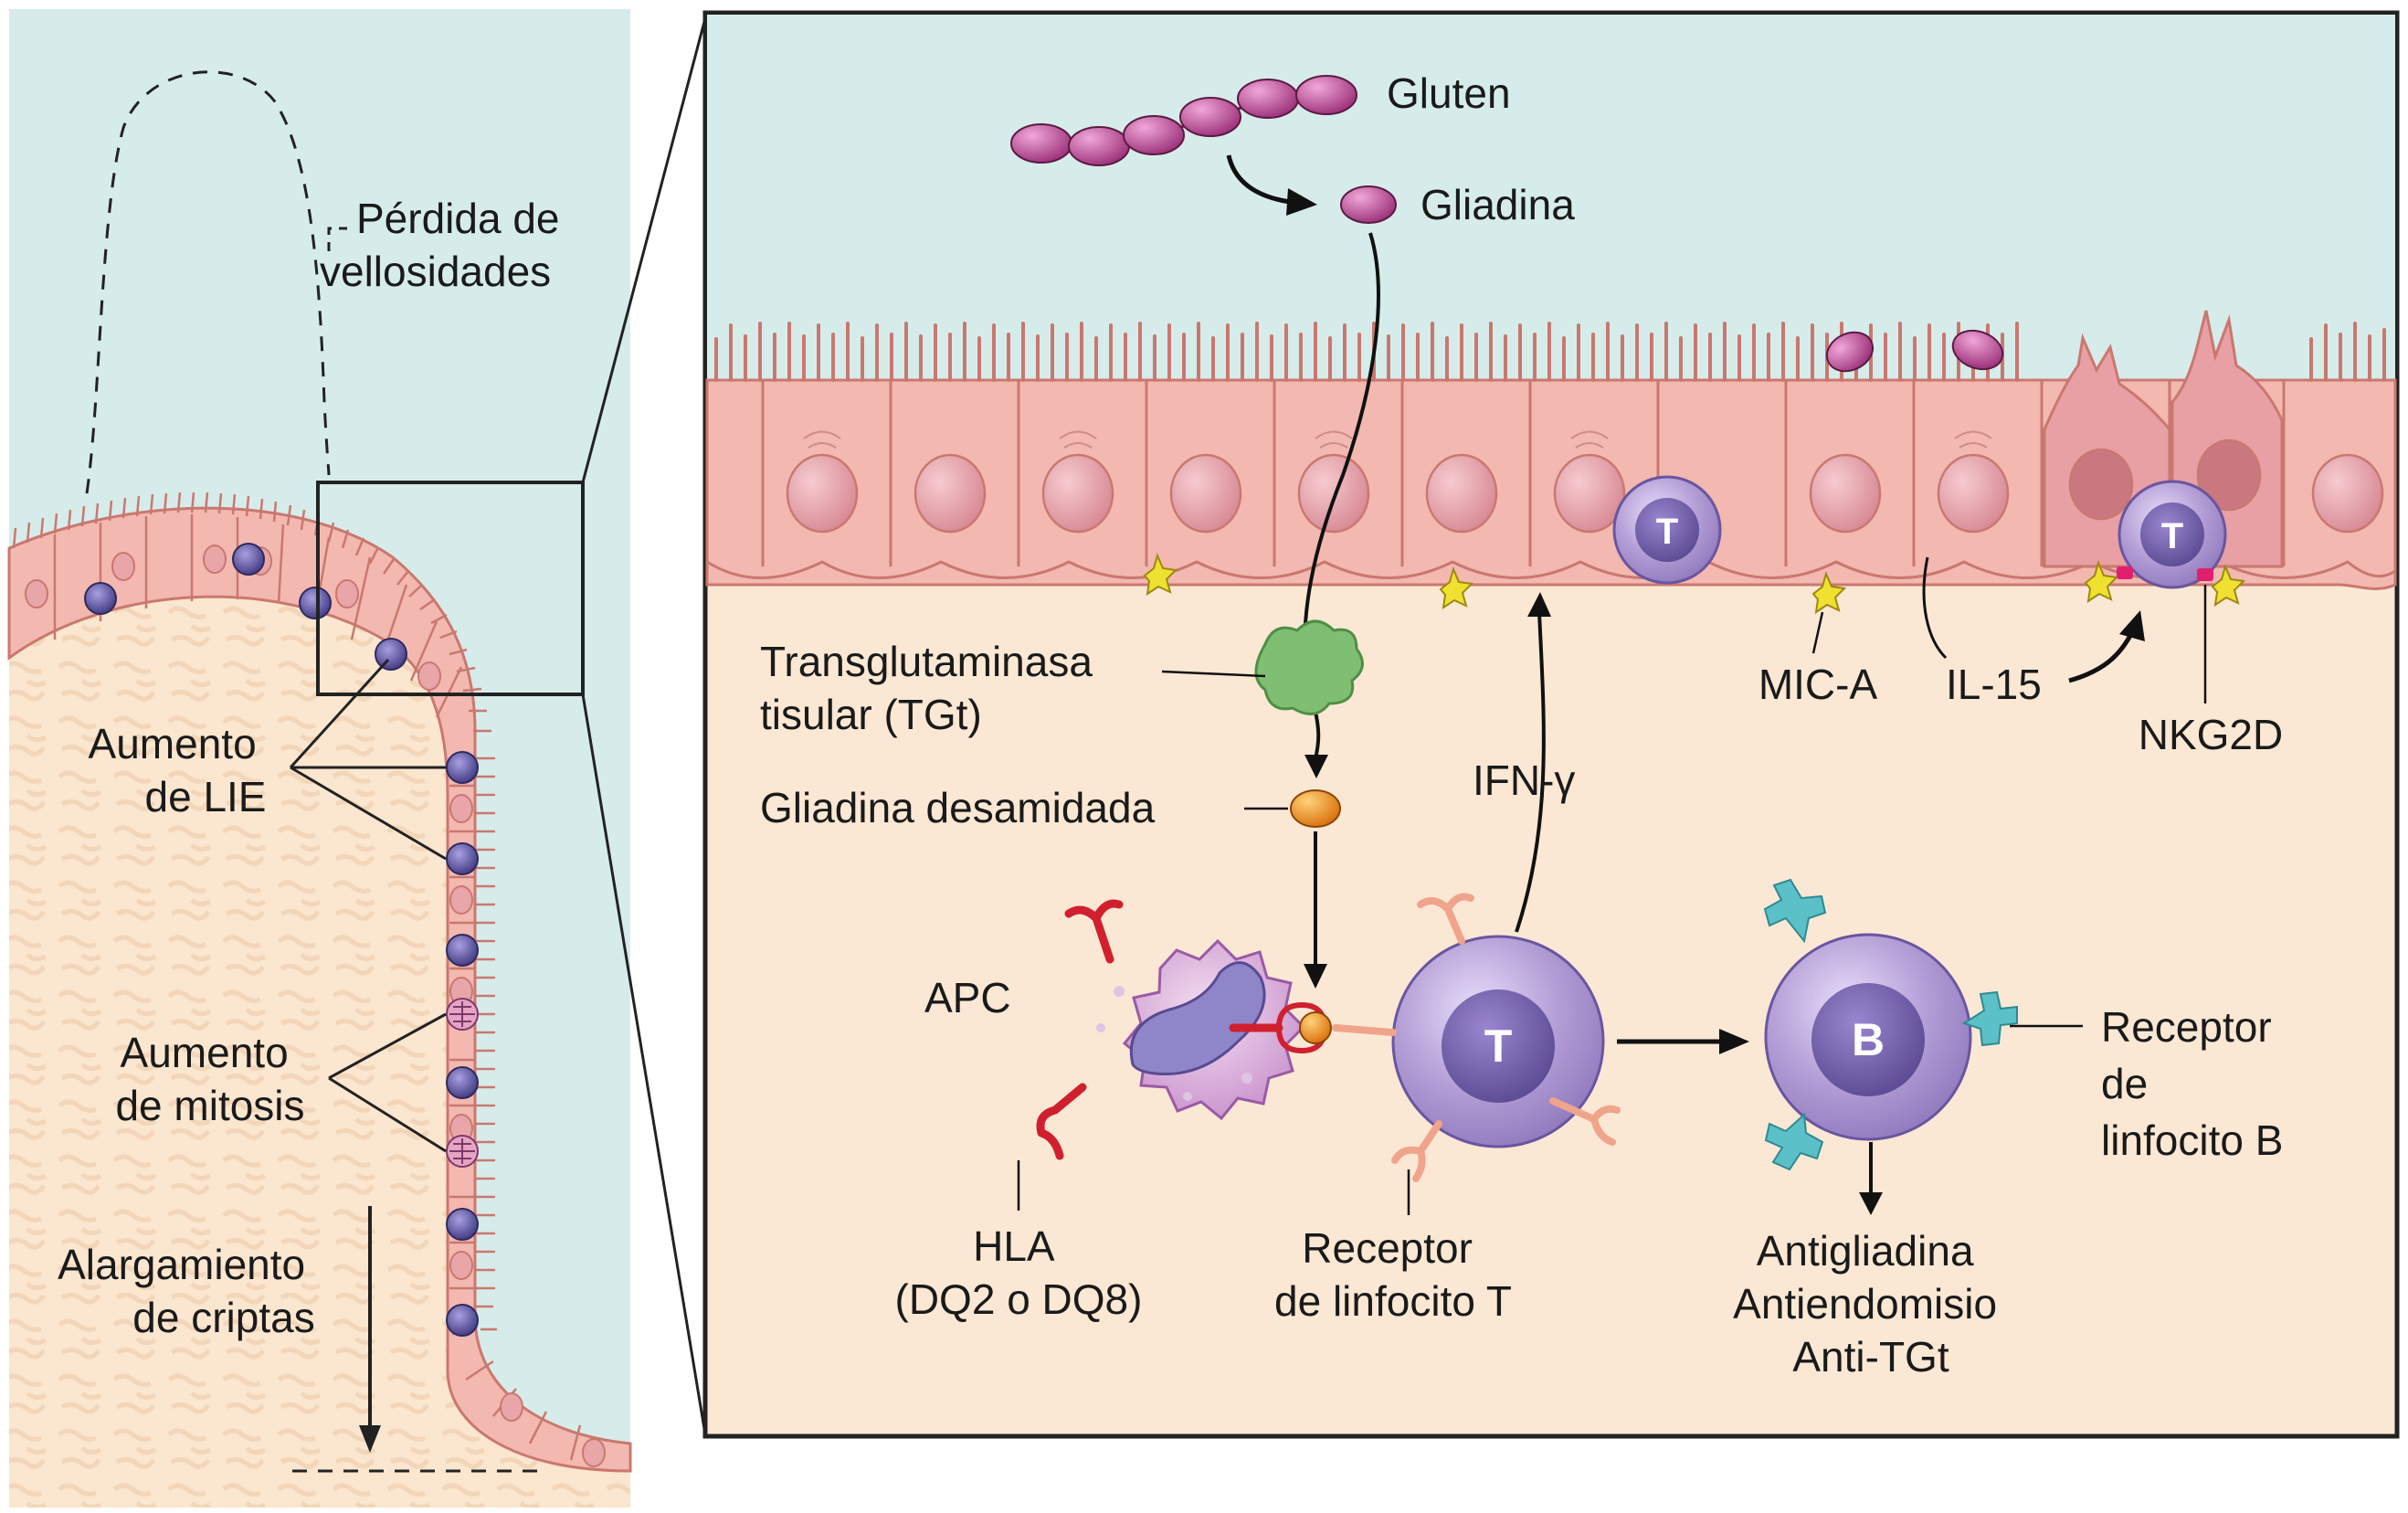 The height and width of the screenshot is (1513, 2408). What do you see at coordinates (1539, 604) in the screenshot?
I see `ifn-arrowhead` at bounding box center [1539, 604].